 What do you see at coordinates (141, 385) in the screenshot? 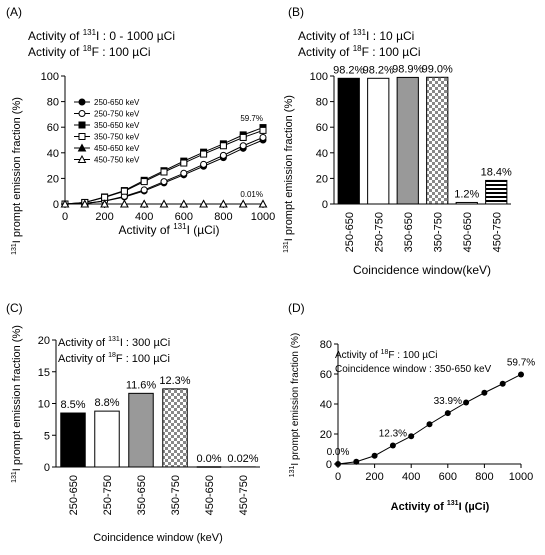
I see `panel-c-data-label: 11.6%` at bounding box center [141, 385].